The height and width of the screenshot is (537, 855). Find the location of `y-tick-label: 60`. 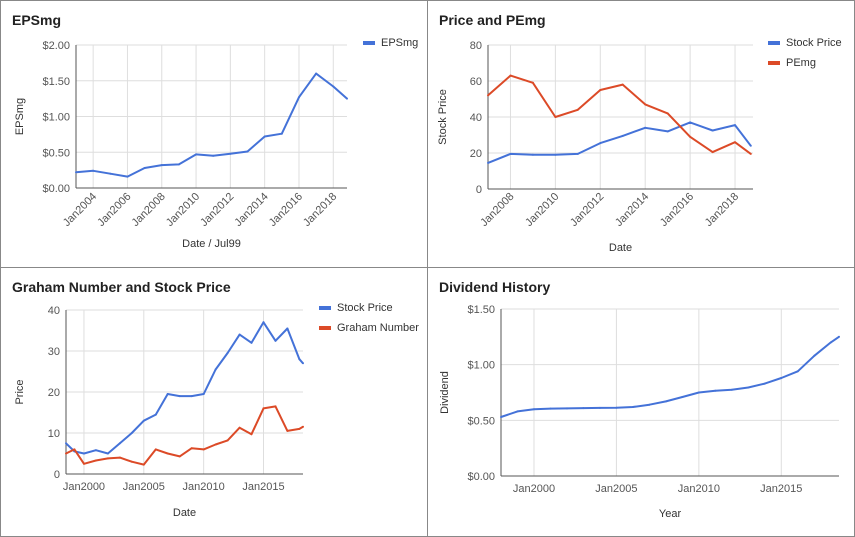

y-tick-label: 60 is located at coordinates (476, 82).